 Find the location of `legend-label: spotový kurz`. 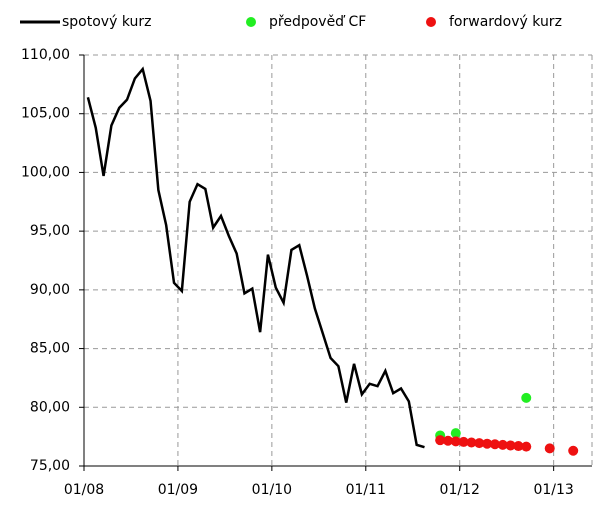

legend-label: spotový kurz is located at coordinates (106, 22).